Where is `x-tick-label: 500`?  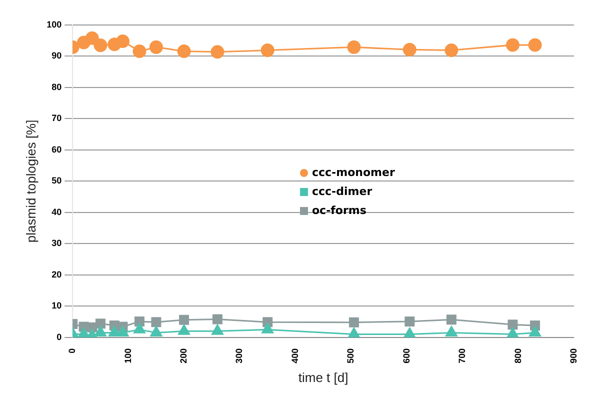
x-tick-label: 500 is located at coordinates (351, 356).